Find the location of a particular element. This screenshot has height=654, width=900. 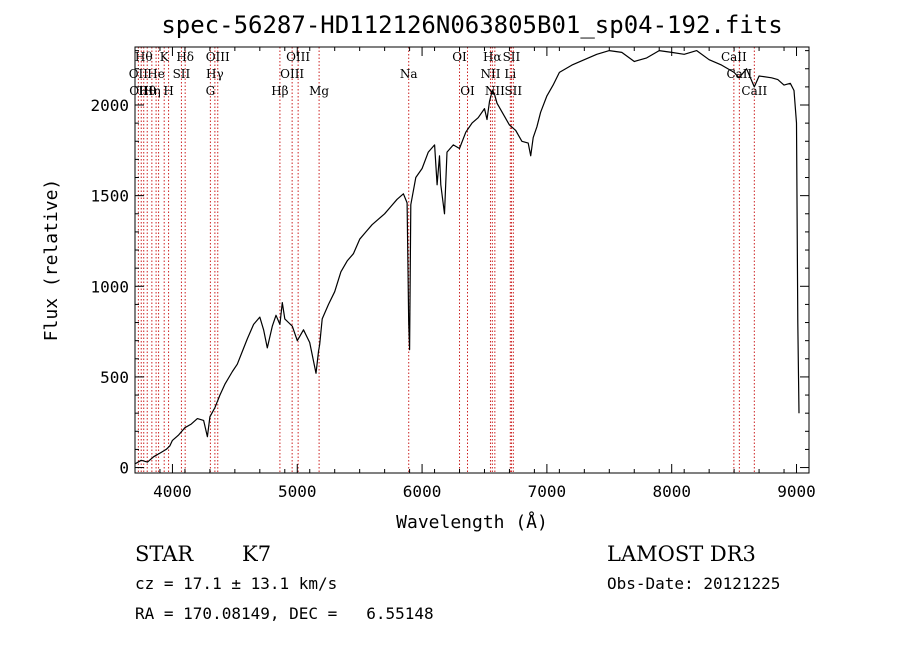

x-tick-label: 9000 is located at coordinates (796, 491).